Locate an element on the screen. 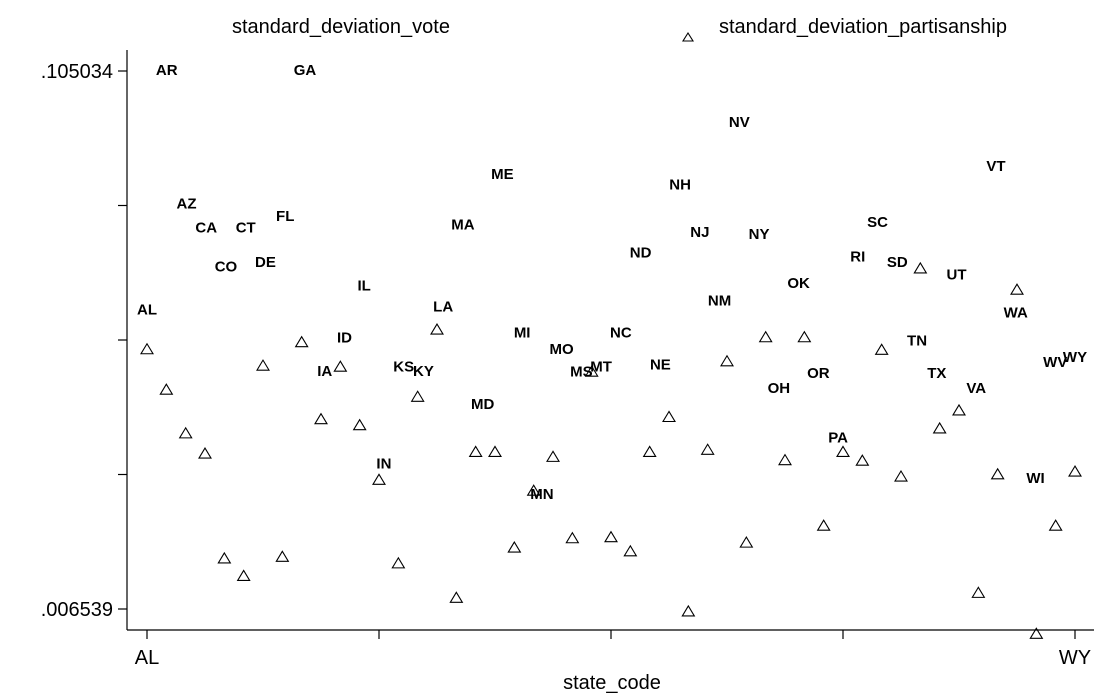 This screenshot has width=1099, height=696. y-tick-label: .006539 is located at coordinates (77, 610).